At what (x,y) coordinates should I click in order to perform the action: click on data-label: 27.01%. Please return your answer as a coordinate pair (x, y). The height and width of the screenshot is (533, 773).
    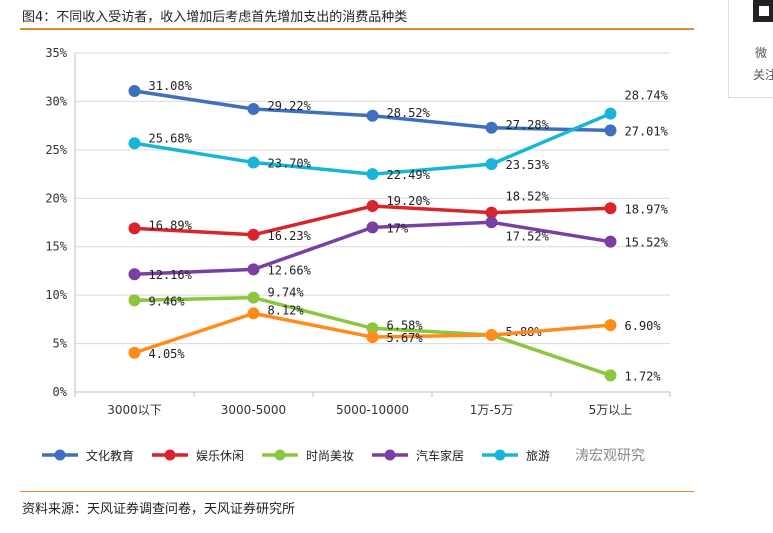
    Looking at the image, I should click on (647, 131).